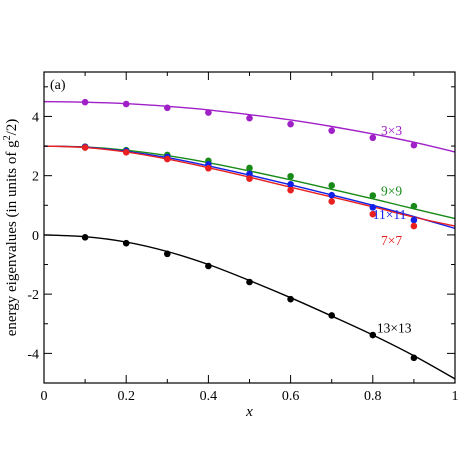 This screenshot has width=474, height=474. Describe the element at coordinates (455, 396) in the screenshot. I see `x-tick-label: 1` at that location.